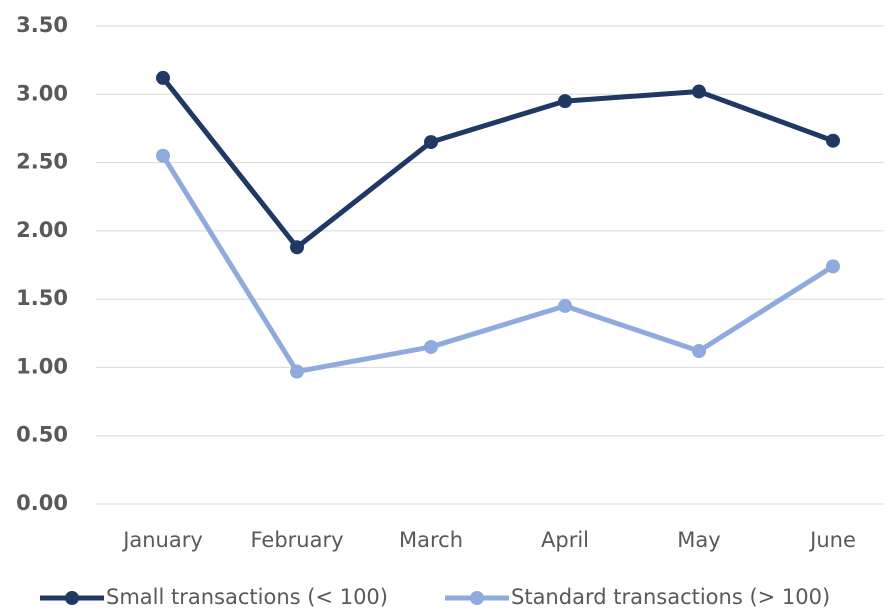 This screenshot has height=610, width=888. What do you see at coordinates (42, 162) in the screenshot?
I see `y-tick-label: 2.50` at bounding box center [42, 162].